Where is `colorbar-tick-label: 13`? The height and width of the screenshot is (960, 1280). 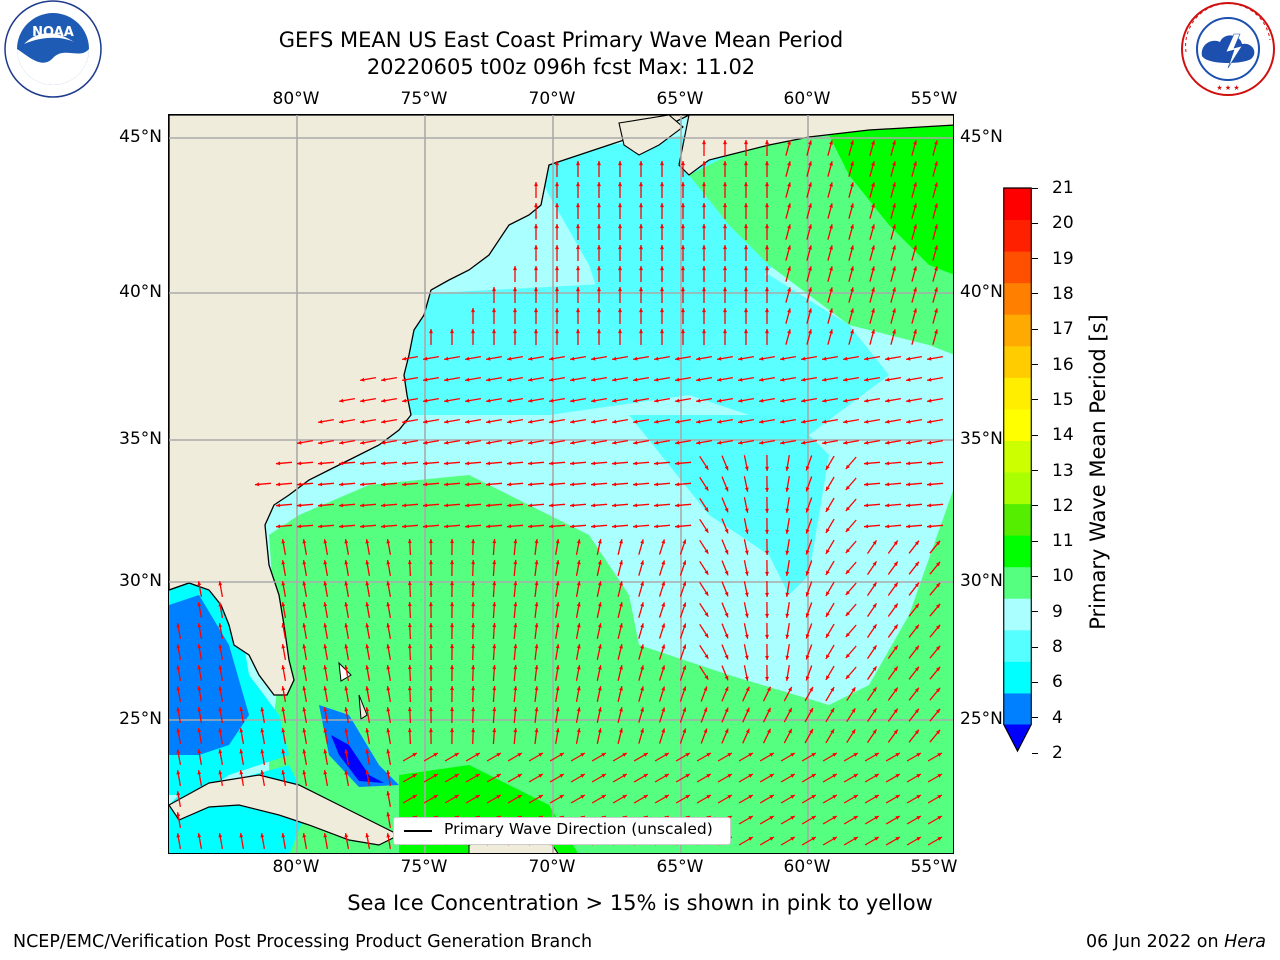
colorbar-tick-label: 13 is located at coordinates (1063, 470).